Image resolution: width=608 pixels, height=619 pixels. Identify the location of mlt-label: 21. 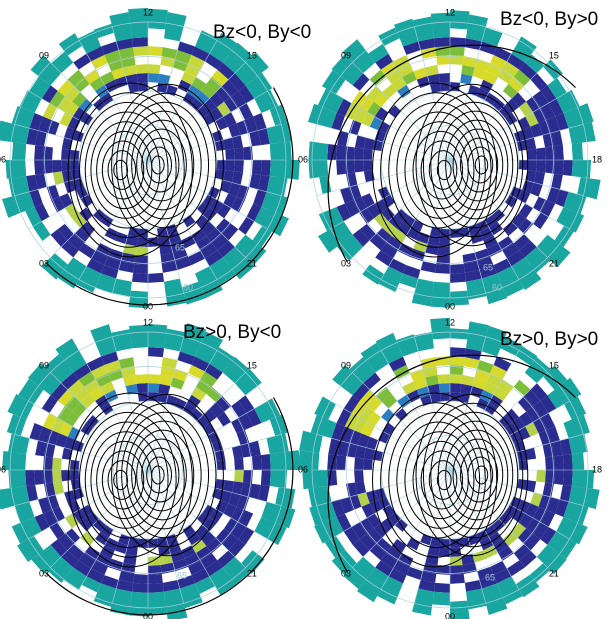
(554, 573).